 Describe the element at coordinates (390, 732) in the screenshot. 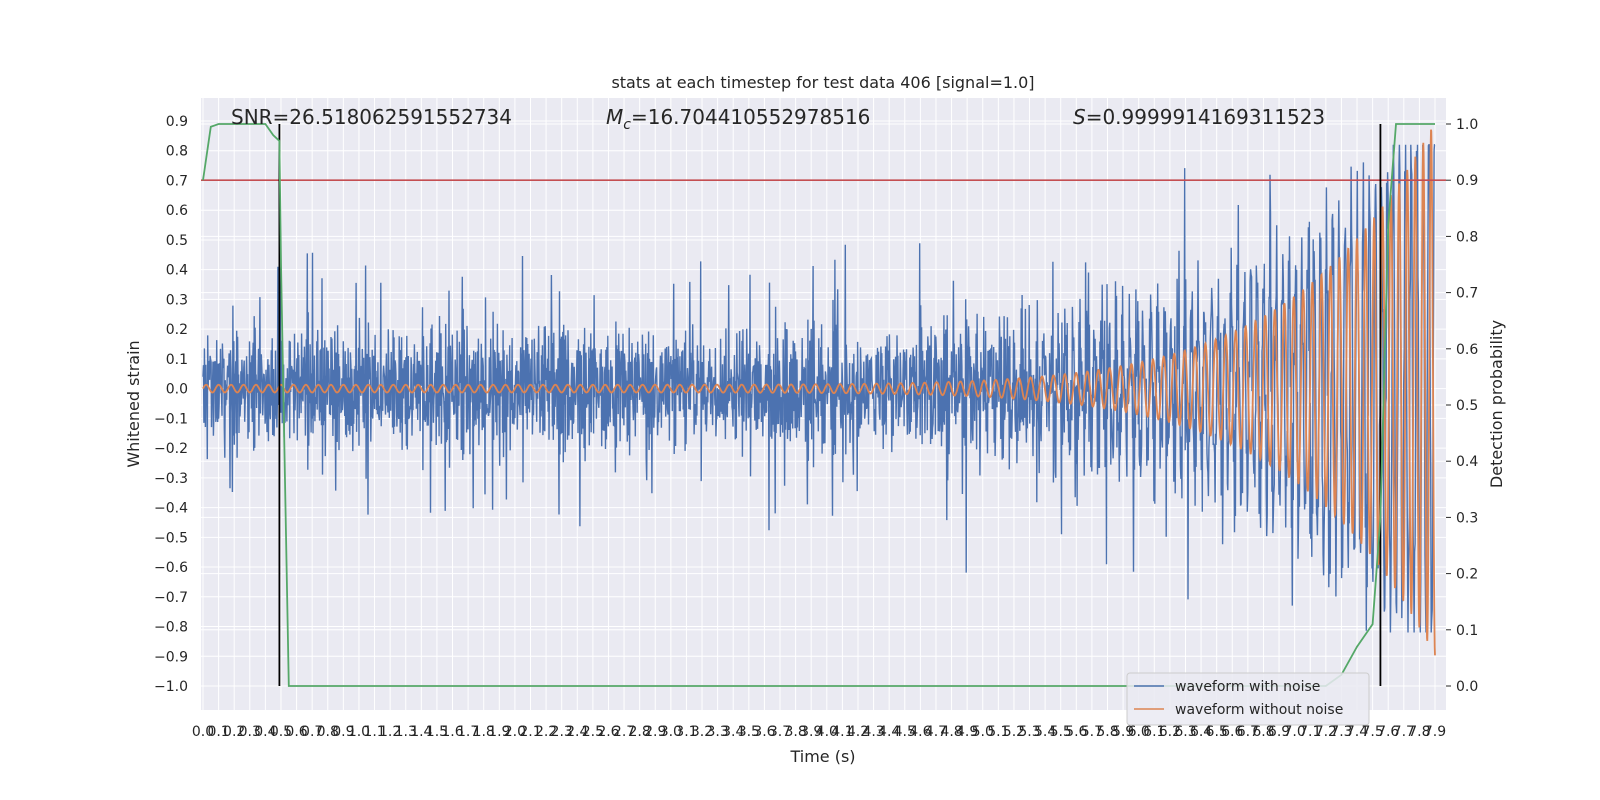

I see `x-tick-label: 1.2` at that location.